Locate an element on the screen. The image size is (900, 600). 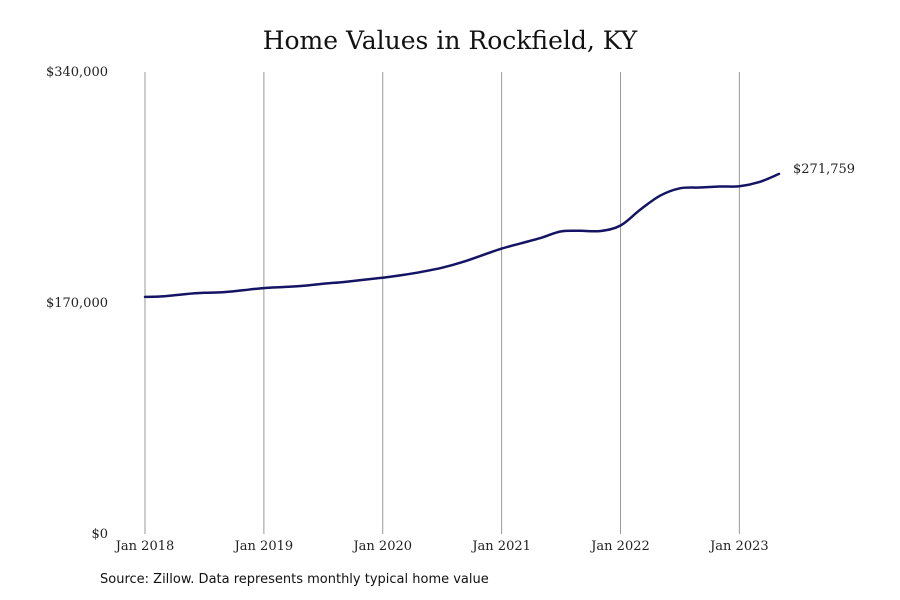
chart-title: Home Values in Rockfield, KY is located at coordinates (450, 40).